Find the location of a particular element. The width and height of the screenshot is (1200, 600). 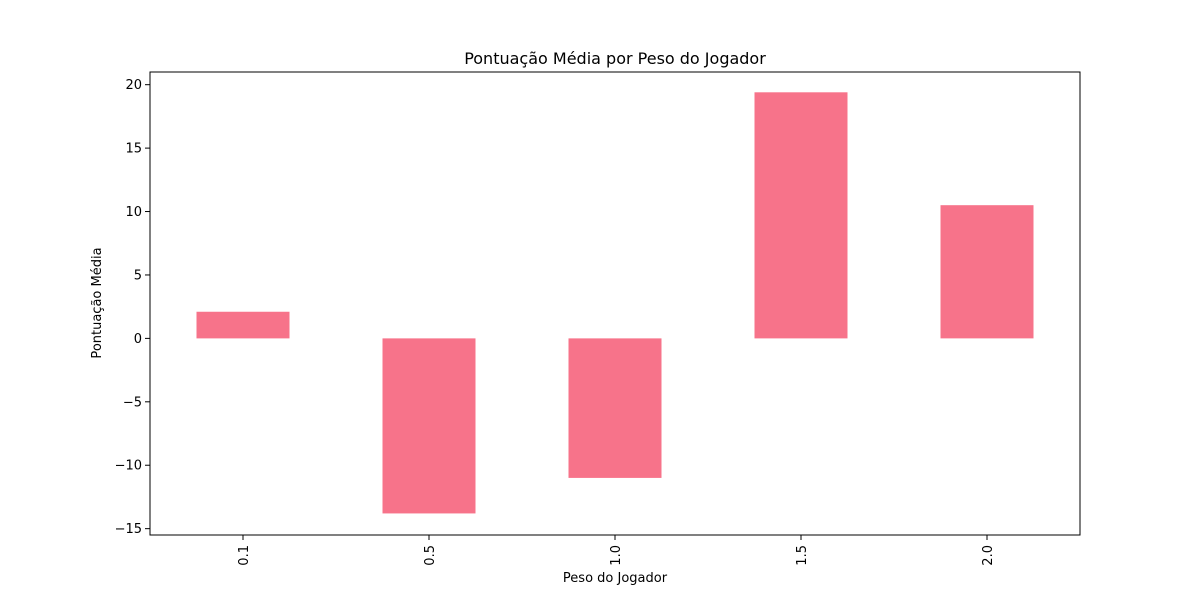

x-tick-label: 2.0 is located at coordinates (988, 555).